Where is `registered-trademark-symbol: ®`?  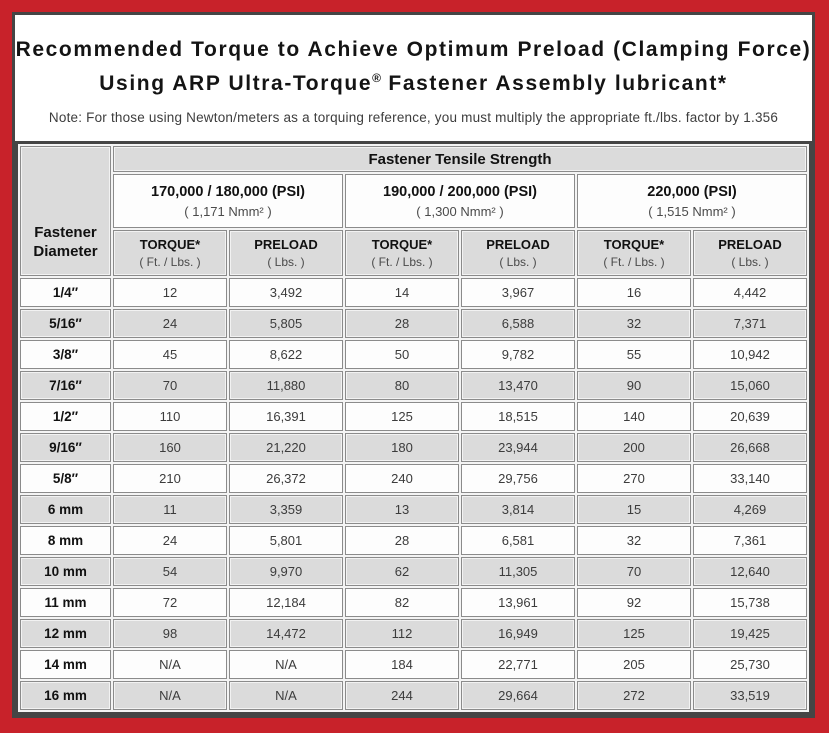 registered-trademark-symbol: ® is located at coordinates (376, 78).